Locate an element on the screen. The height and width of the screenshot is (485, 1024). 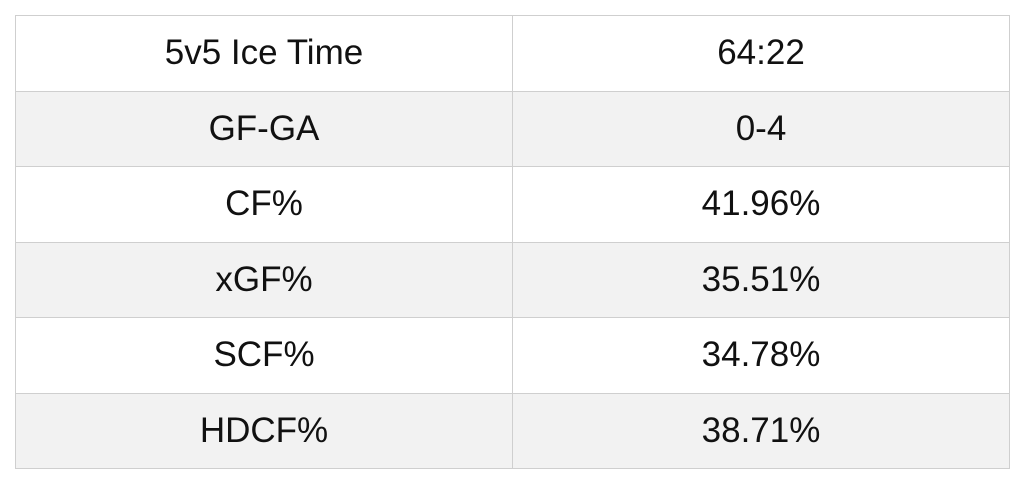
stat-value: 0-4 is located at coordinates (761, 128).